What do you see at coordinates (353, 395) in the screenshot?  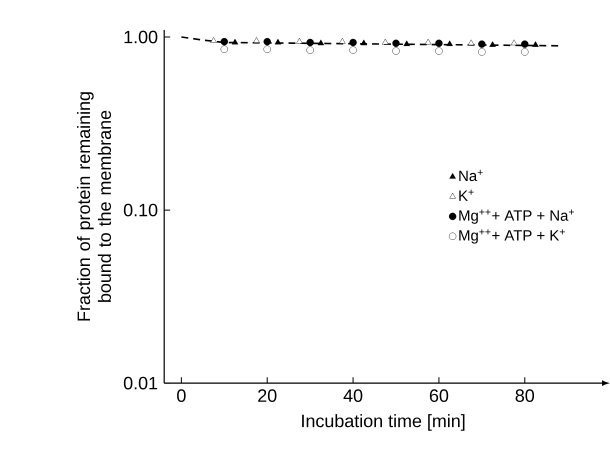 I see `x-tick-label: 40` at bounding box center [353, 395].